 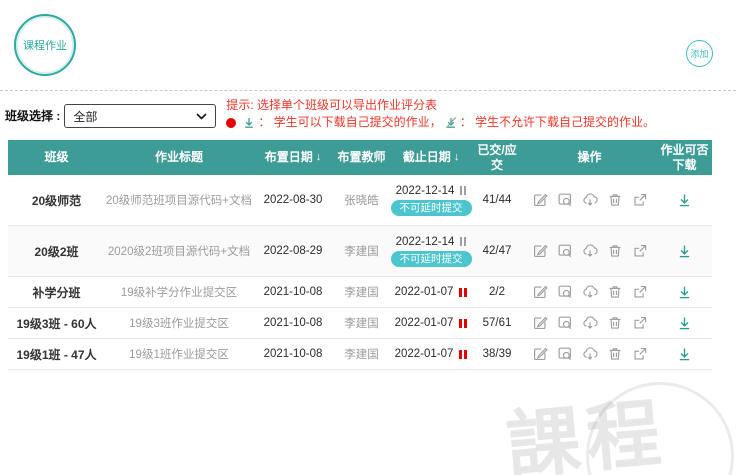 I want to click on assignment-title: 20级师范班项目源代码+文档, so click(x=178, y=201).